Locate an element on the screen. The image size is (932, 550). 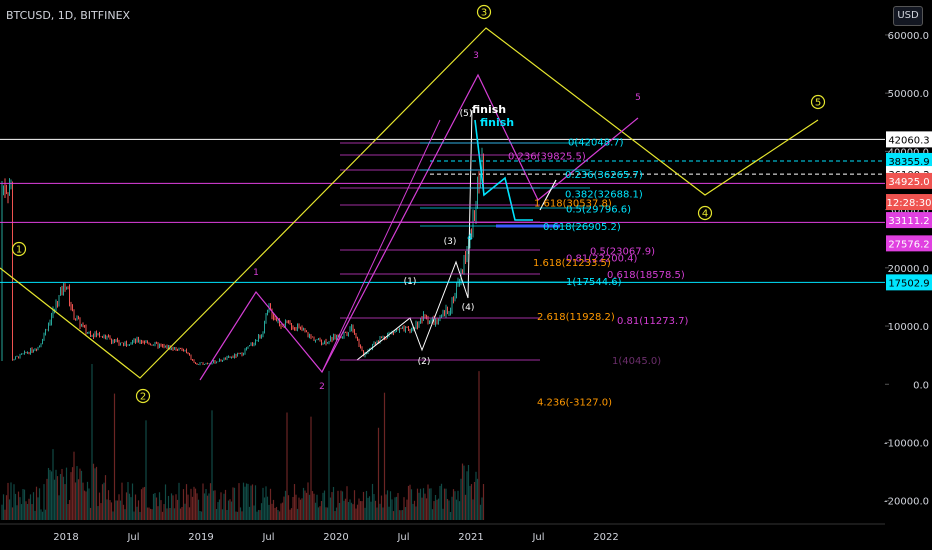
price-tag: 12:28:30 is located at coordinates (909, 203).